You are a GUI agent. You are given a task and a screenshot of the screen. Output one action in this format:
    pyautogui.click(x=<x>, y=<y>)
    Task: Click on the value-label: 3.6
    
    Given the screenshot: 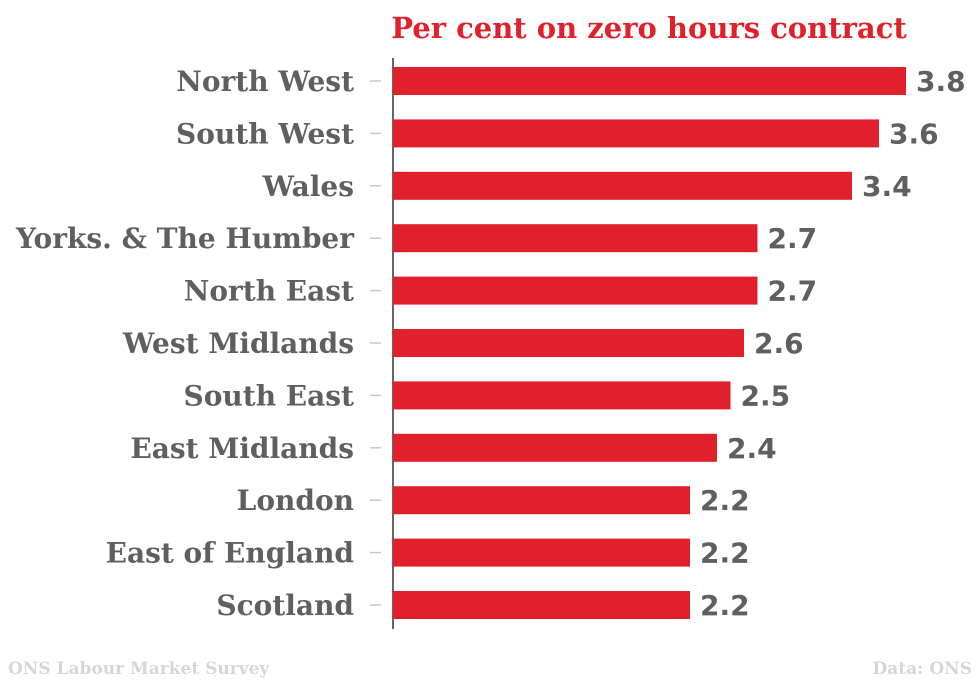 What is the action you would take?
    pyautogui.click(x=914, y=133)
    